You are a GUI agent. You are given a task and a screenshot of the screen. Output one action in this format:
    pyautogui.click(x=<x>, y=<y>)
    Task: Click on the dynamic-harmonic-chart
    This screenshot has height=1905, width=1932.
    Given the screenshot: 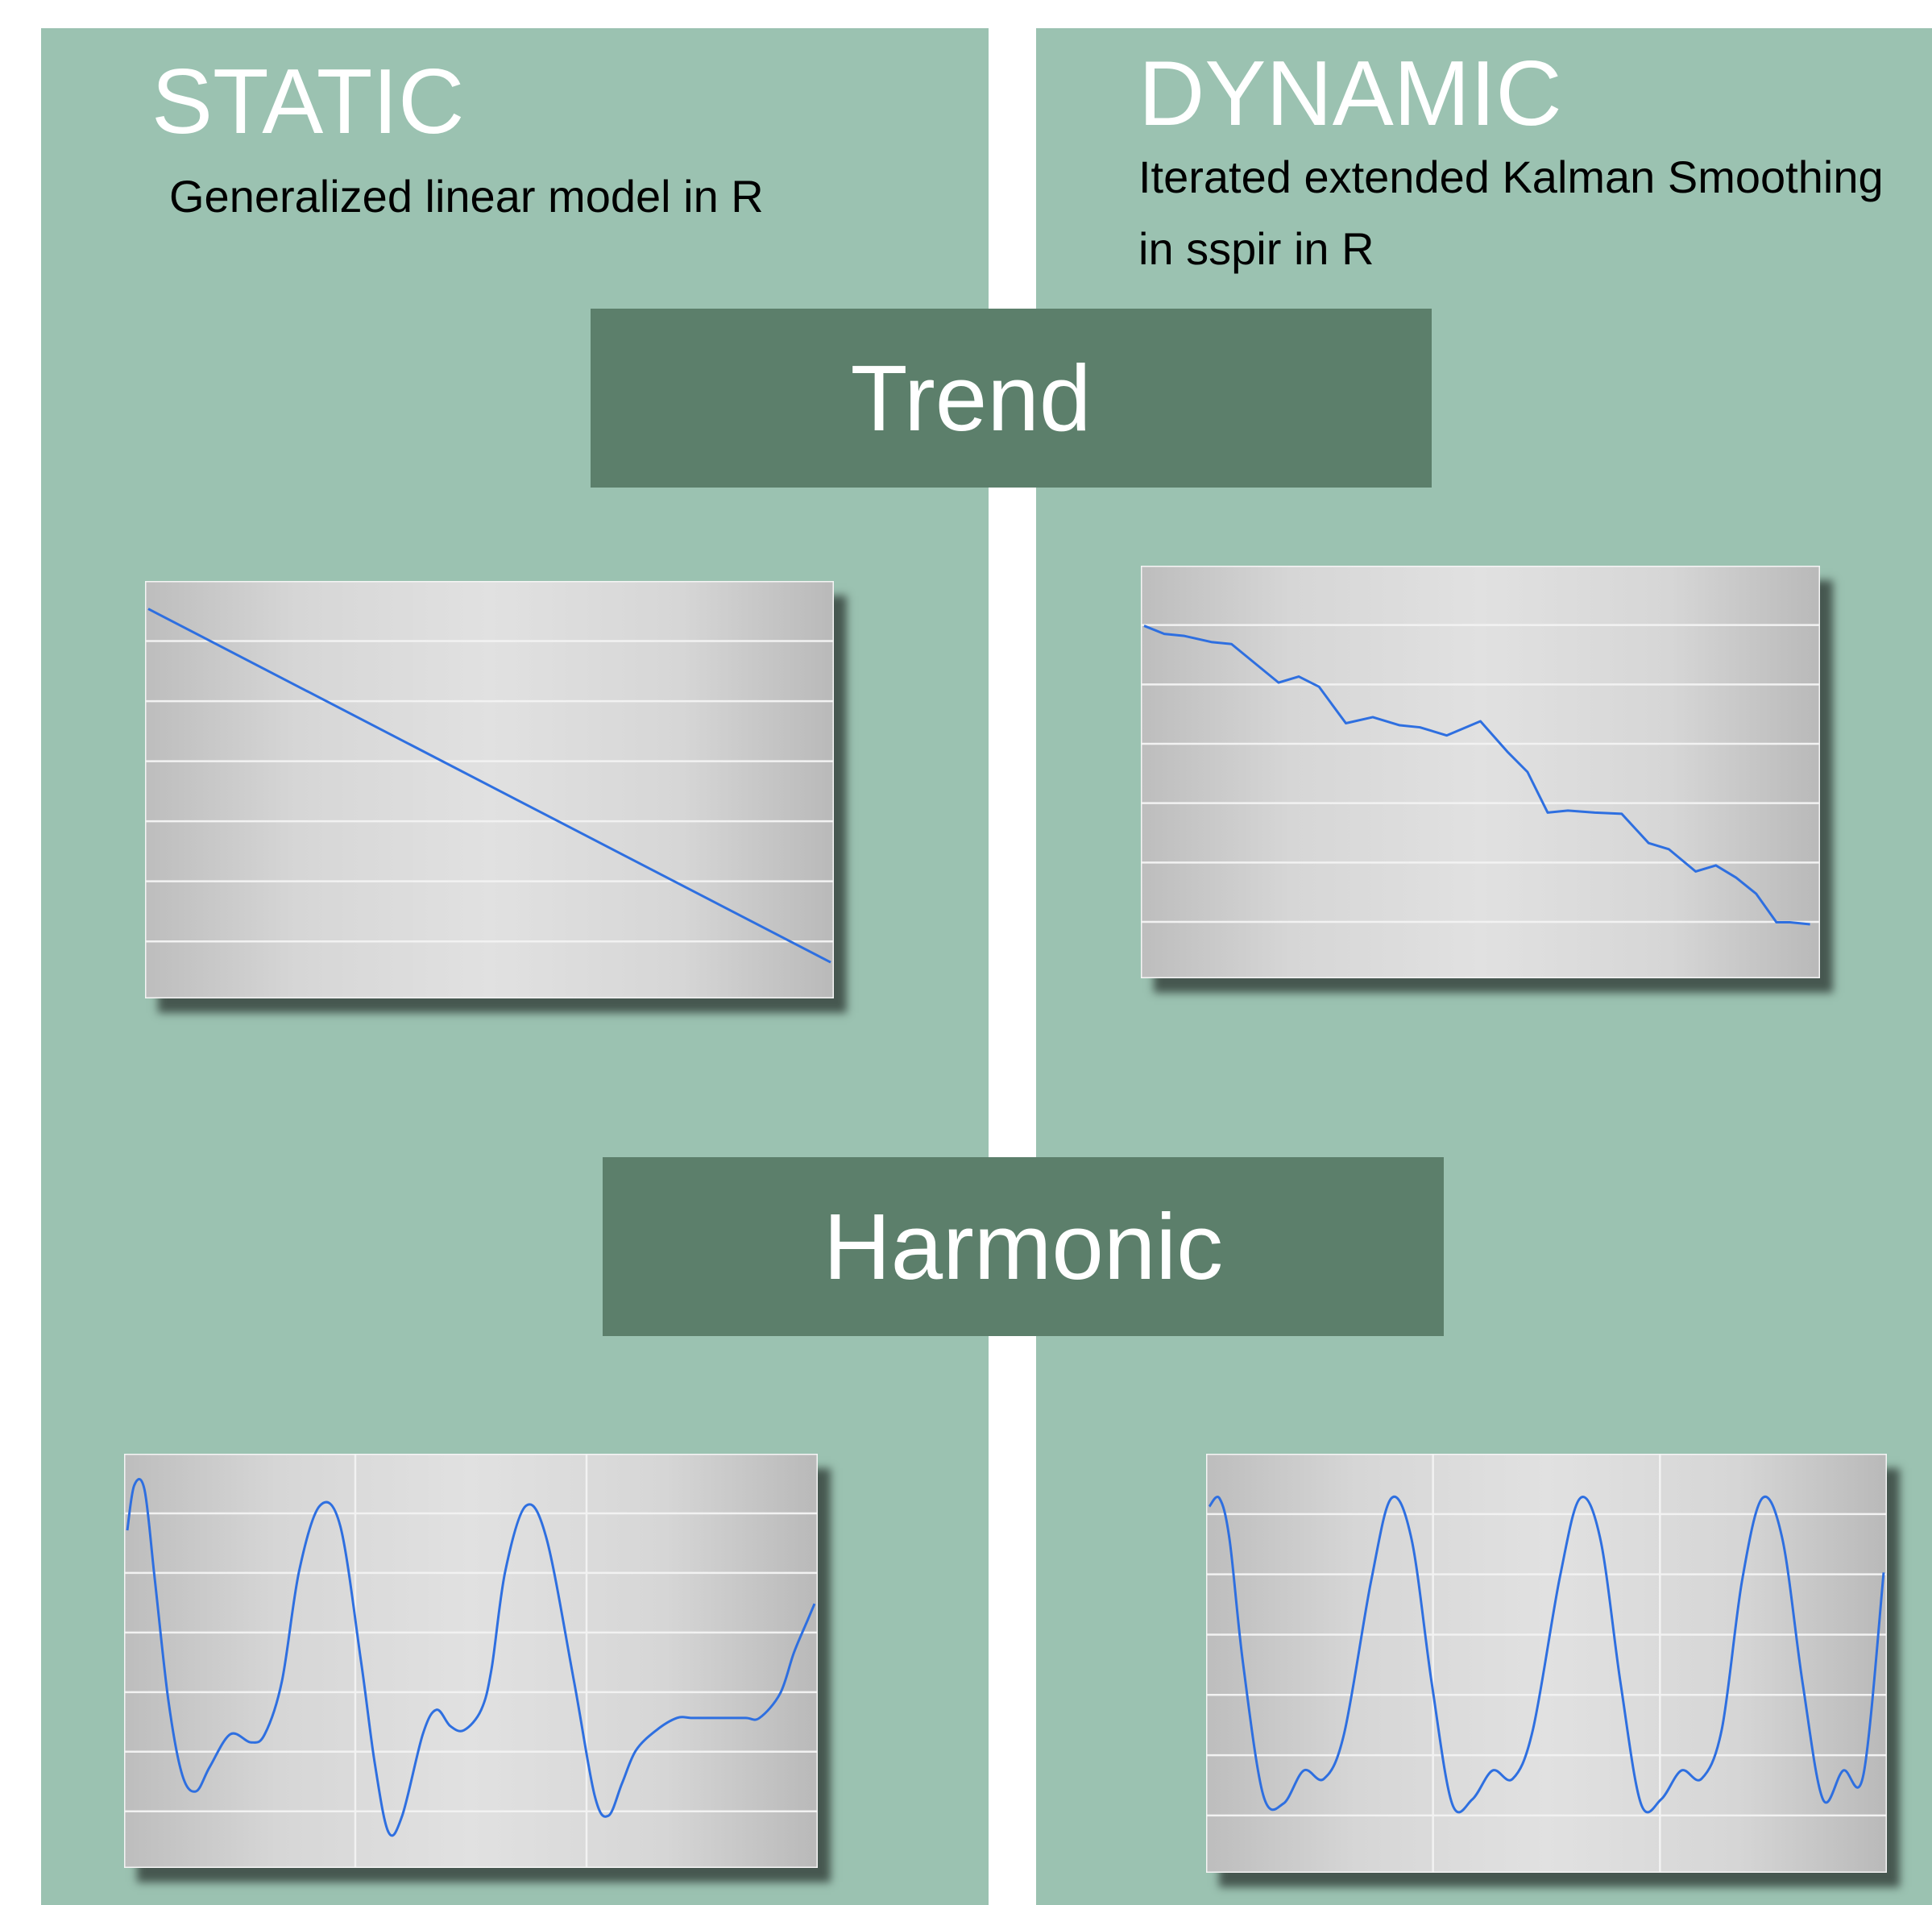 What is the action you would take?
    pyautogui.click(x=1546, y=1663)
    